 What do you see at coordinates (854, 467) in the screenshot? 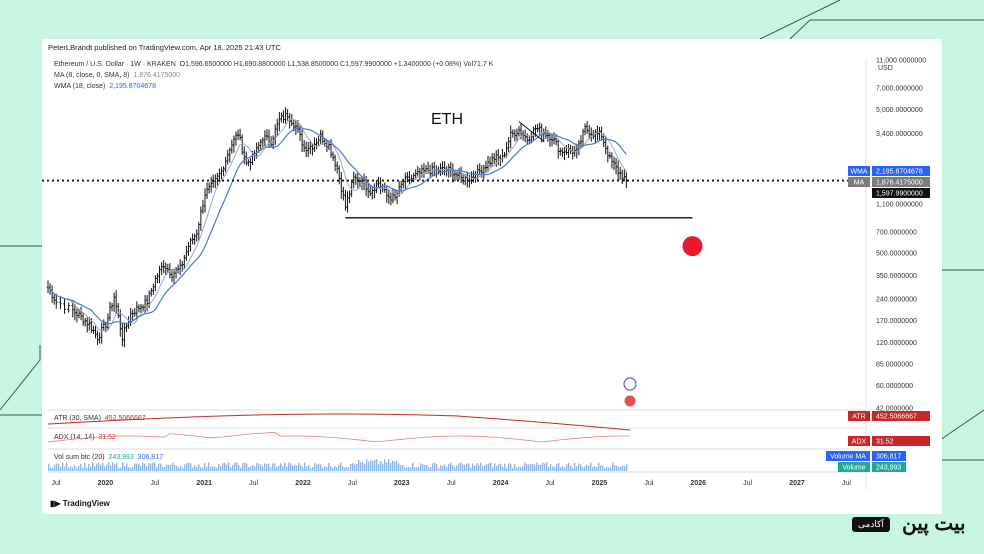
I see `volume-label-box` at bounding box center [854, 467].